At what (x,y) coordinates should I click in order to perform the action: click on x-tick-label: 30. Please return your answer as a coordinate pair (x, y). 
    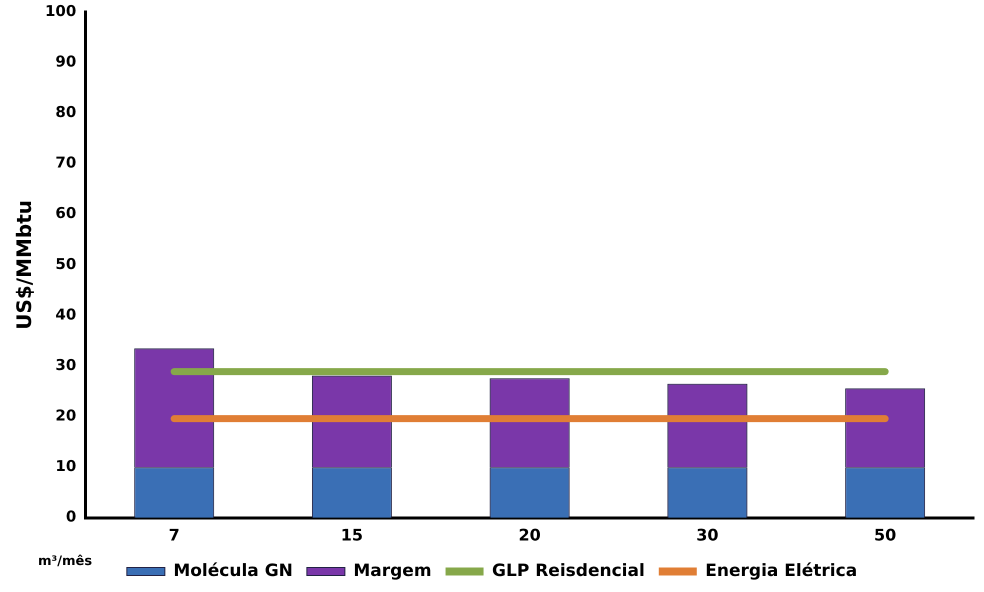
    Looking at the image, I should click on (707, 535).